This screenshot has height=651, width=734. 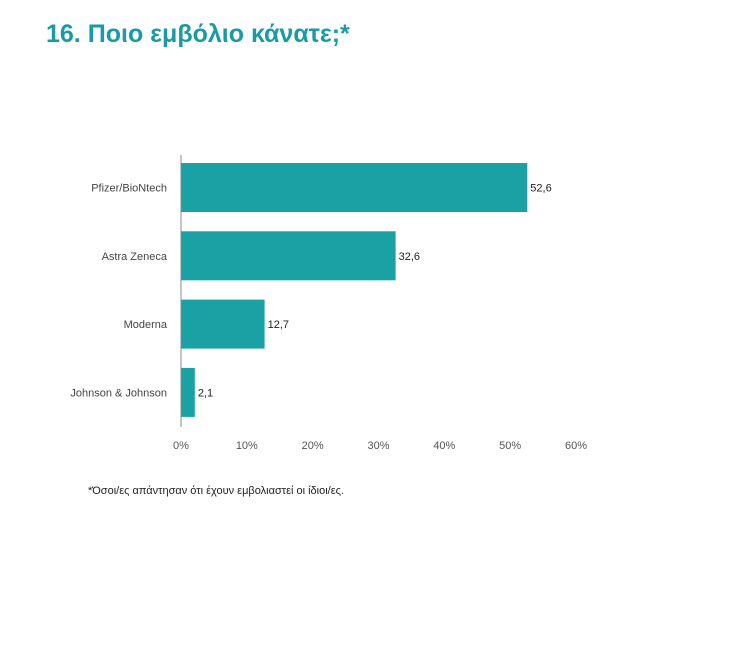 What do you see at coordinates (409, 257) in the screenshot?
I see `value-label-1: 32,6` at bounding box center [409, 257].